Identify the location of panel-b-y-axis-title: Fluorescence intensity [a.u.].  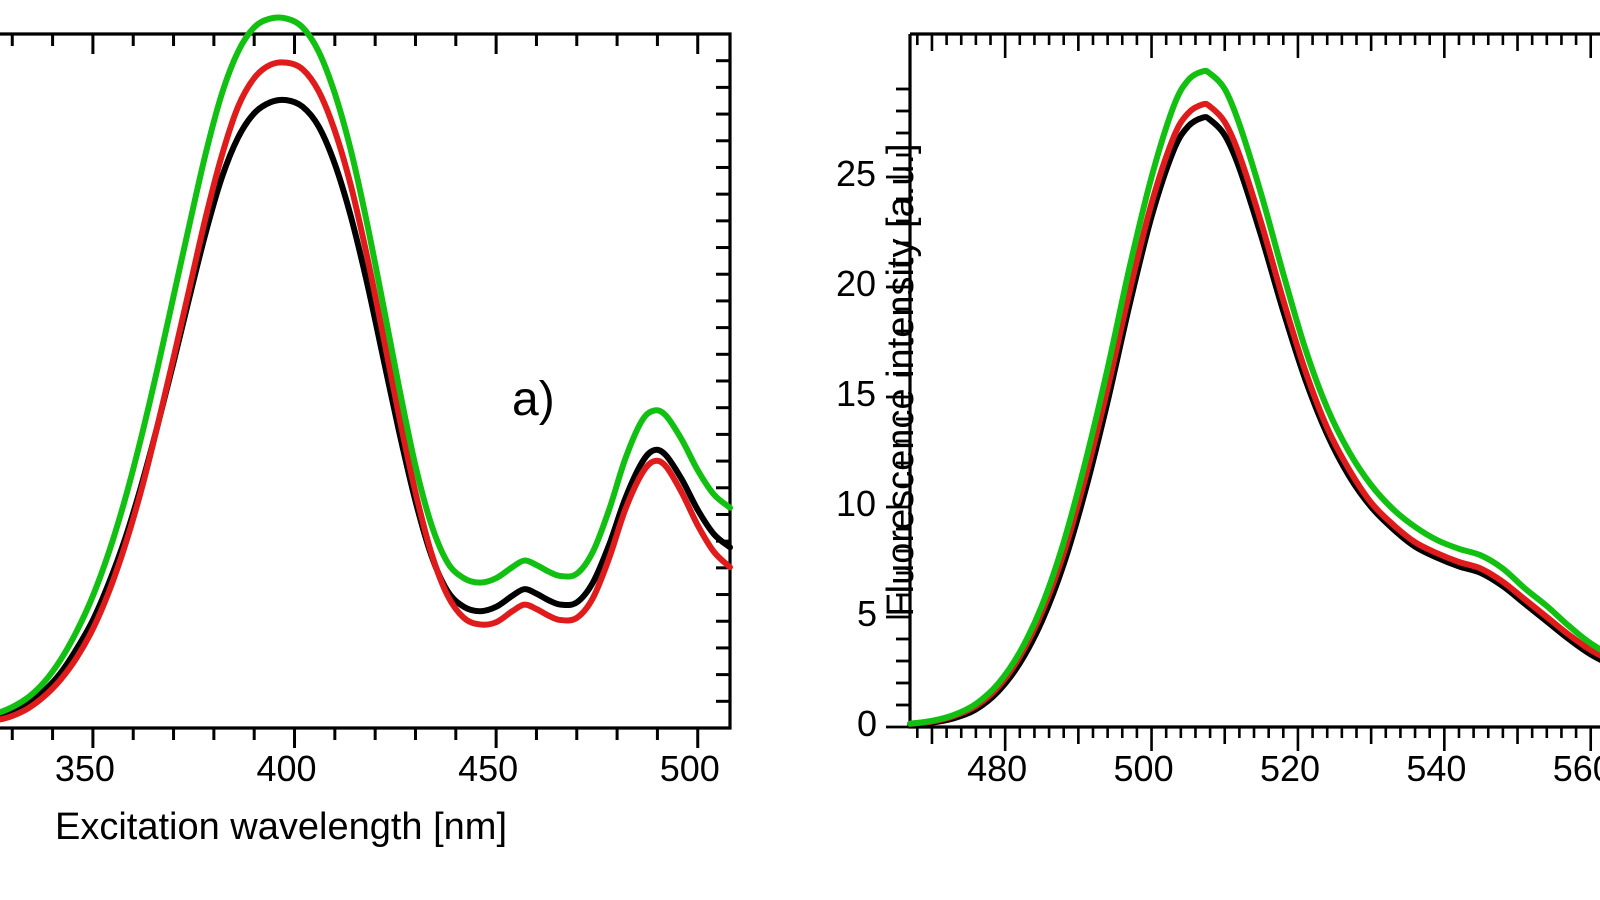
(901, 380).